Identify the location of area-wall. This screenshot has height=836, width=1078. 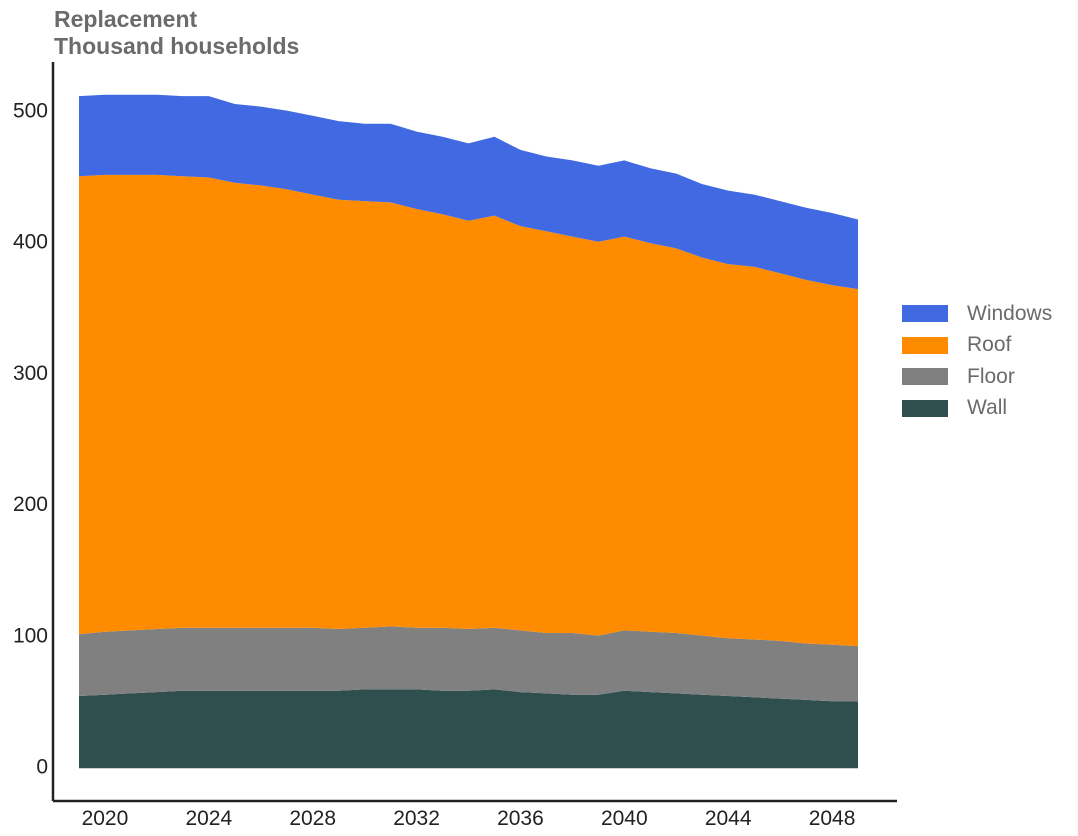
(468, 729).